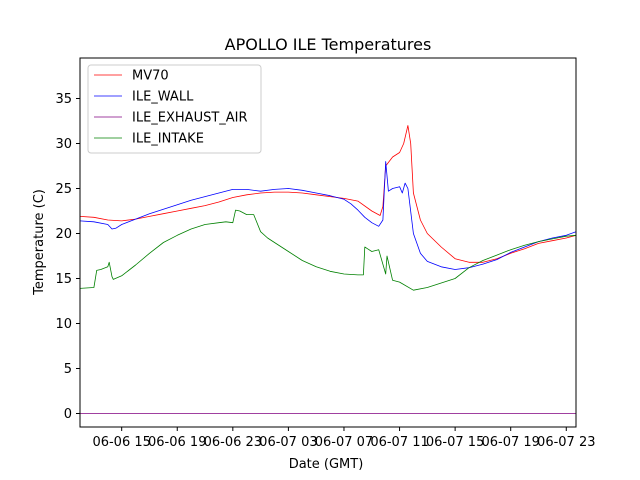 The image size is (640, 480). What do you see at coordinates (68, 414) in the screenshot?
I see `y-tick-label: 0` at bounding box center [68, 414].